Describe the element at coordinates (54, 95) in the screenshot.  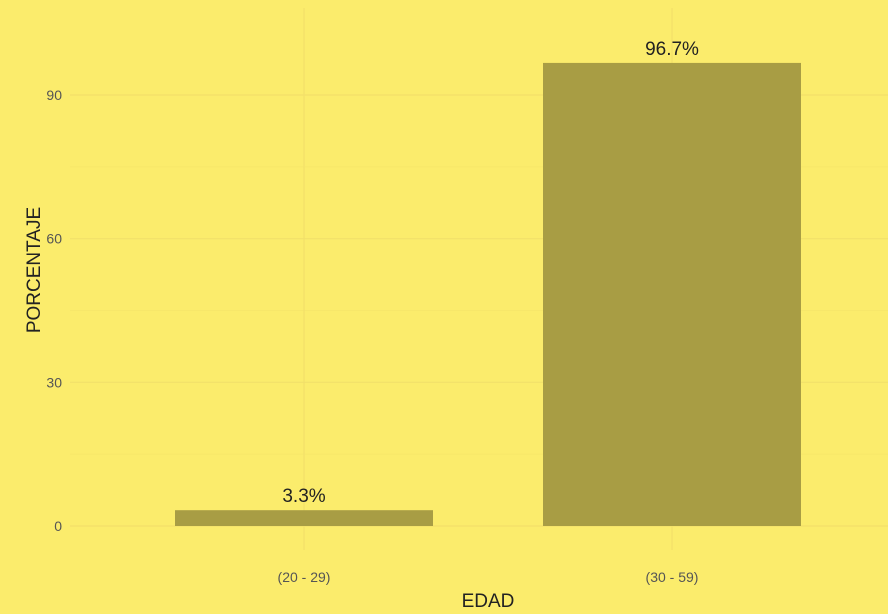
I see `y-tick-label-3: 90` at that location.